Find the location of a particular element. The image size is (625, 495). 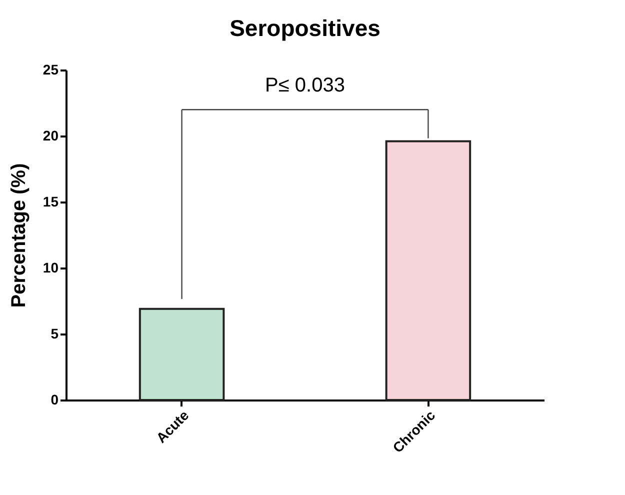

y-tick-label: 10 is located at coordinates (50, 268).